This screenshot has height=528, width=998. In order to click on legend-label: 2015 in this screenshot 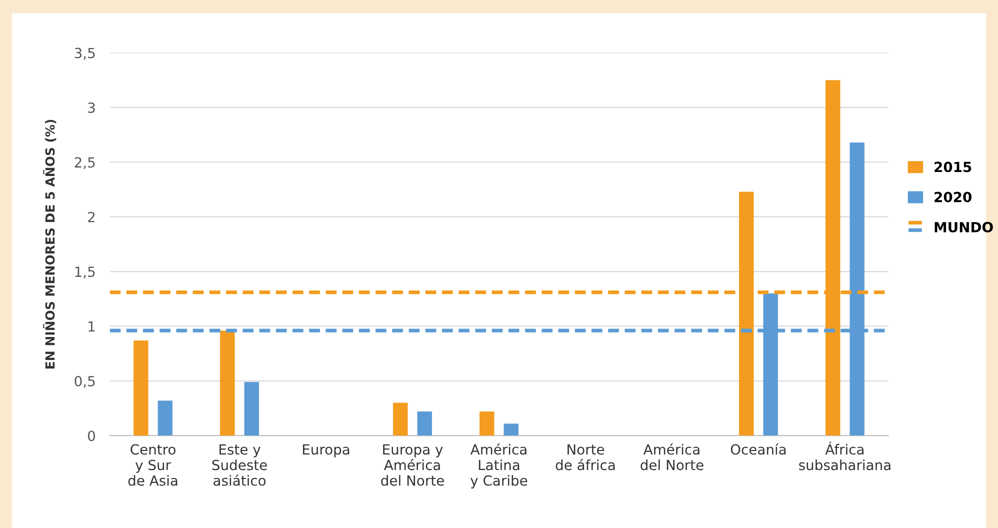, I will do `click(953, 167)`.